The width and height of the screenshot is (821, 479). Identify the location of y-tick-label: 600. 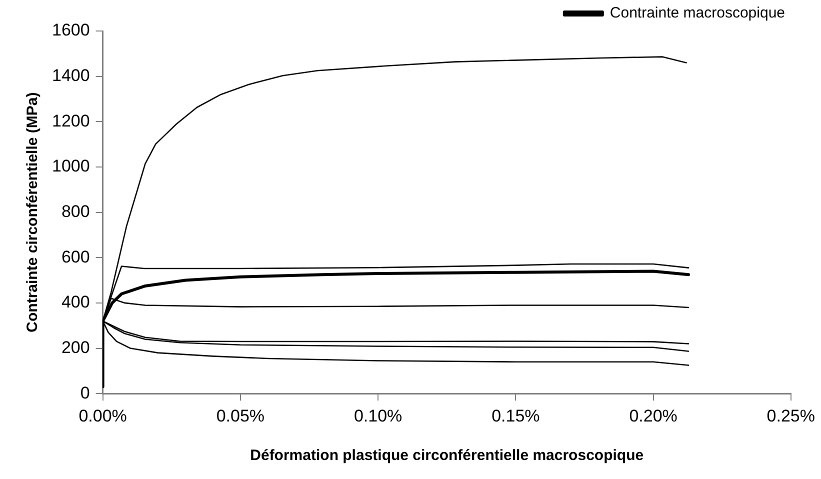
(75, 256).